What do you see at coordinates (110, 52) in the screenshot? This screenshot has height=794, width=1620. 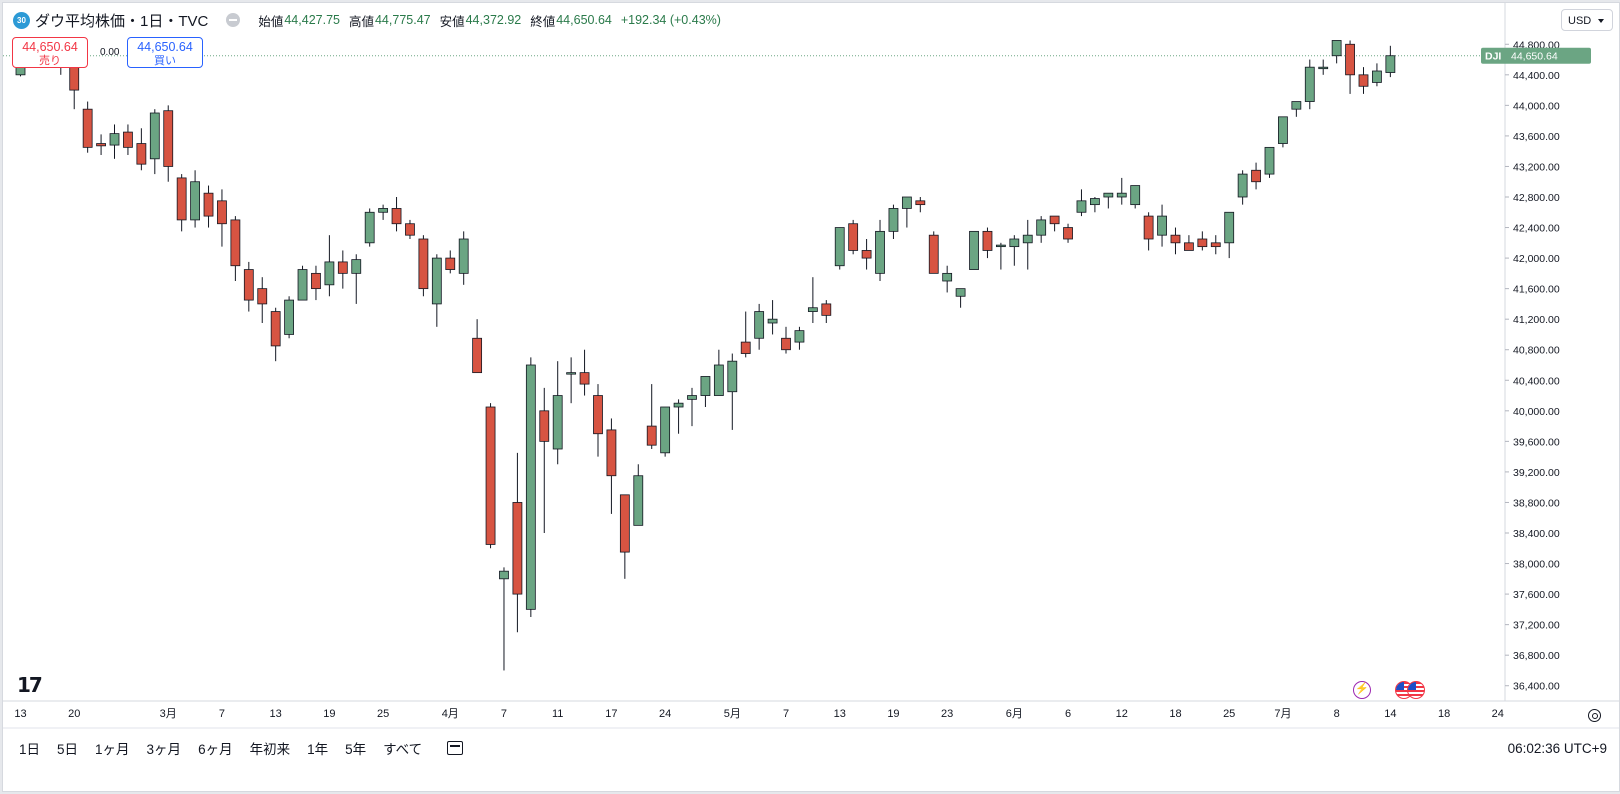 I see `spread-value: 0.00` at bounding box center [110, 52].